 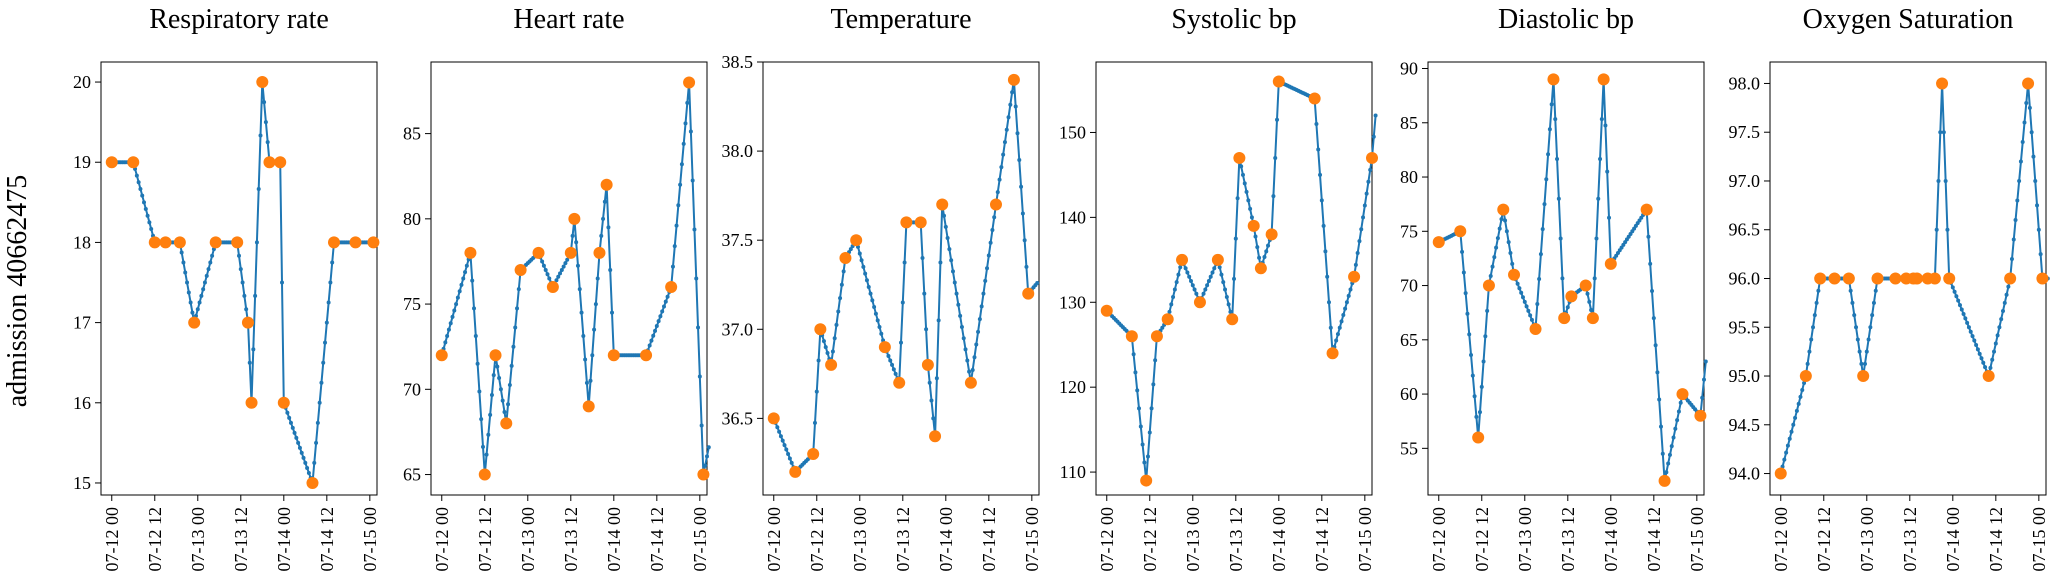 I want to click on y-tick-label: 140, so click(x=1072, y=217).